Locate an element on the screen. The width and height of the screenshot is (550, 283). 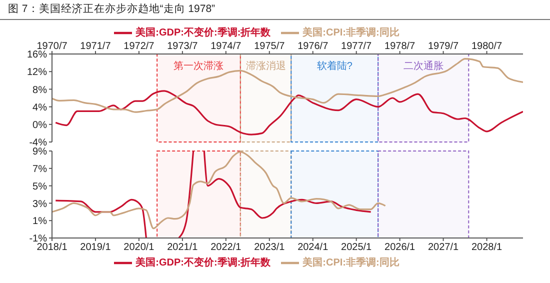
y-tick-label: 16% is located at coordinates (37, 55).